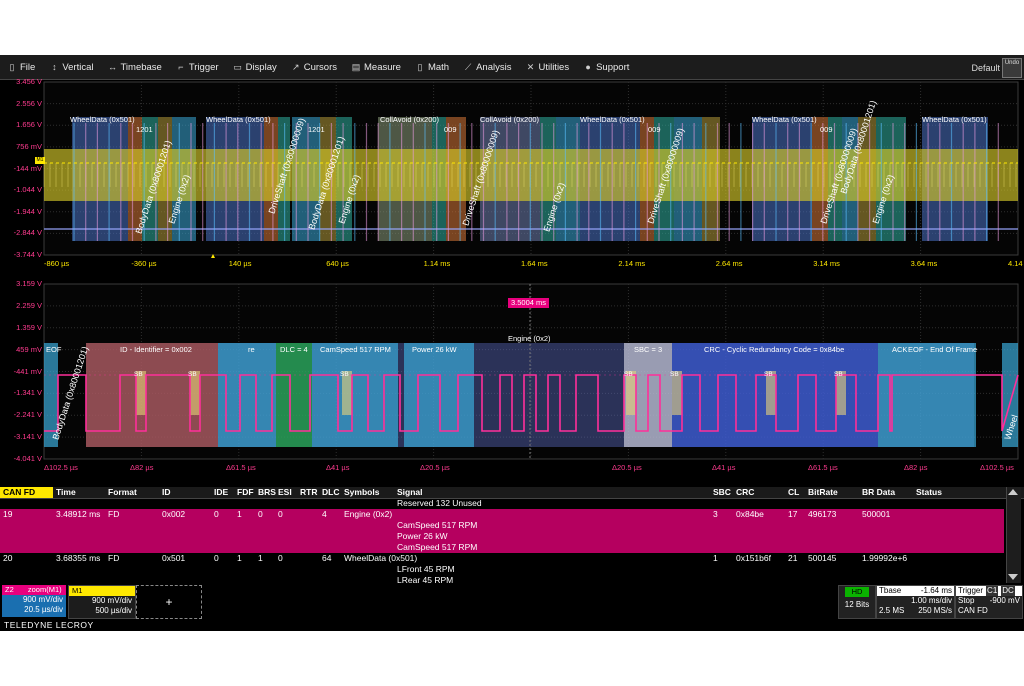  Describe the element at coordinates (34, 601) in the screenshot. I see `z2-trace-descriptor: Z2 zoom(M1) 900 mV/div 20.5 µs/div` at that location.